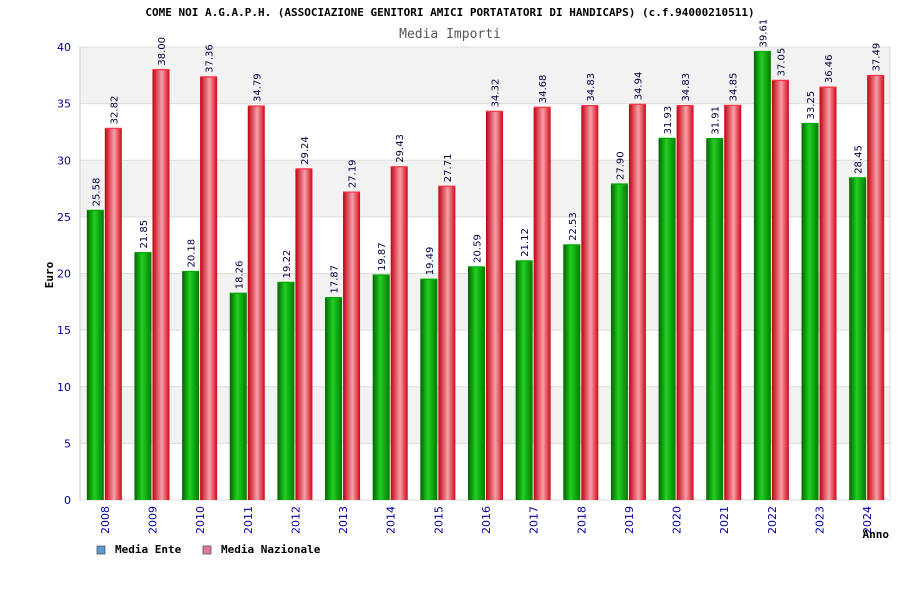  I want to click on data-label-media-nazionale: 29.24, so click(305, 150).